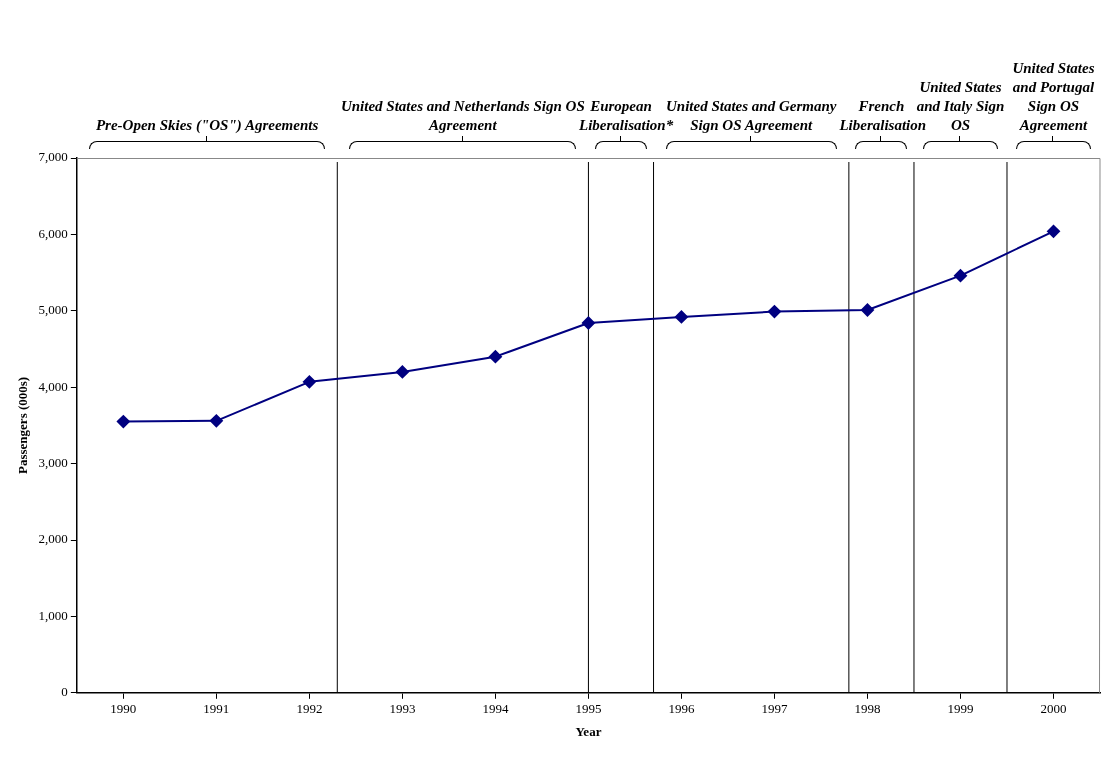 This screenshot has width=1118, height=758. I want to click on y-tick-label: 3,000, so click(53, 463).